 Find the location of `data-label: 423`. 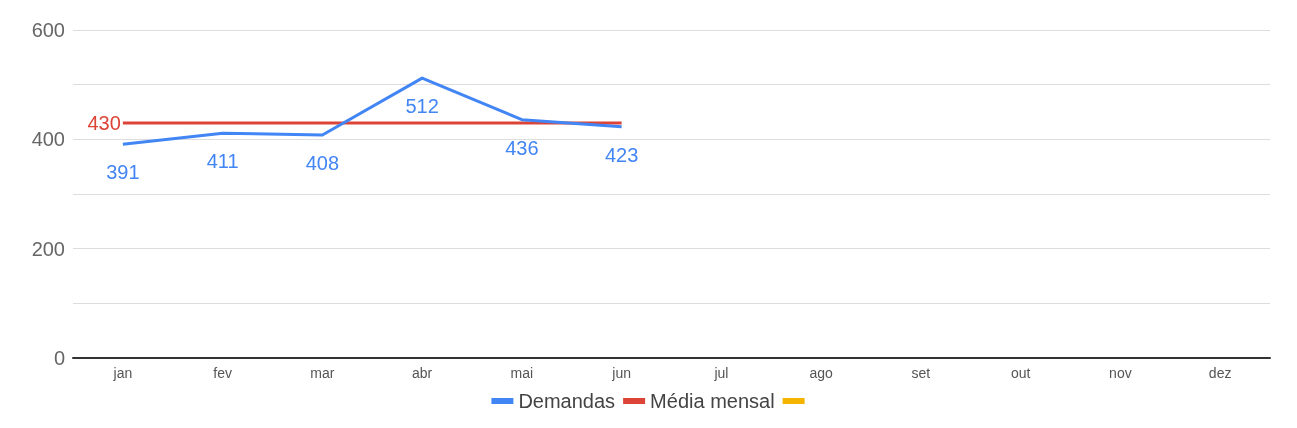

data-label: 423 is located at coordinates (621, 154).